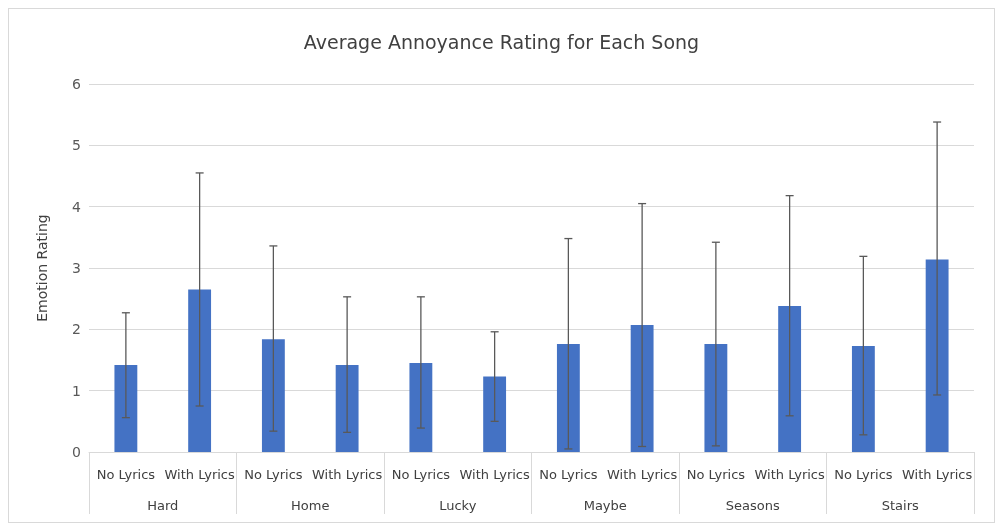 This screenshot has height=531, width=1003. I want to click on text: Maybe, so click(605, 505).